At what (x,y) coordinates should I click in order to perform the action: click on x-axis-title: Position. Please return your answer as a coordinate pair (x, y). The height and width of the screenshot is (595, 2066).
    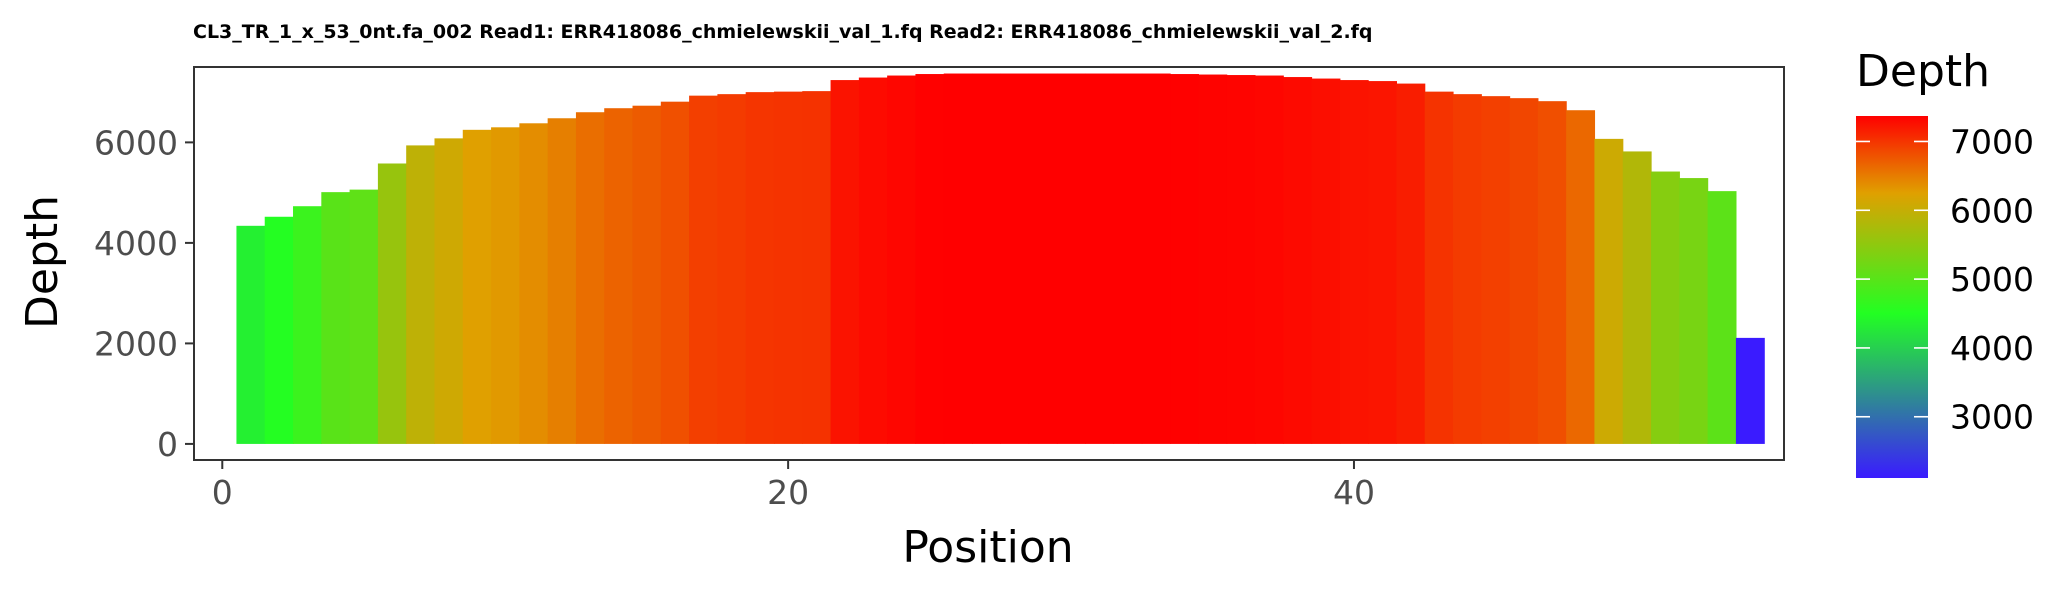
    Looking at the image, I should click on (987, 547).